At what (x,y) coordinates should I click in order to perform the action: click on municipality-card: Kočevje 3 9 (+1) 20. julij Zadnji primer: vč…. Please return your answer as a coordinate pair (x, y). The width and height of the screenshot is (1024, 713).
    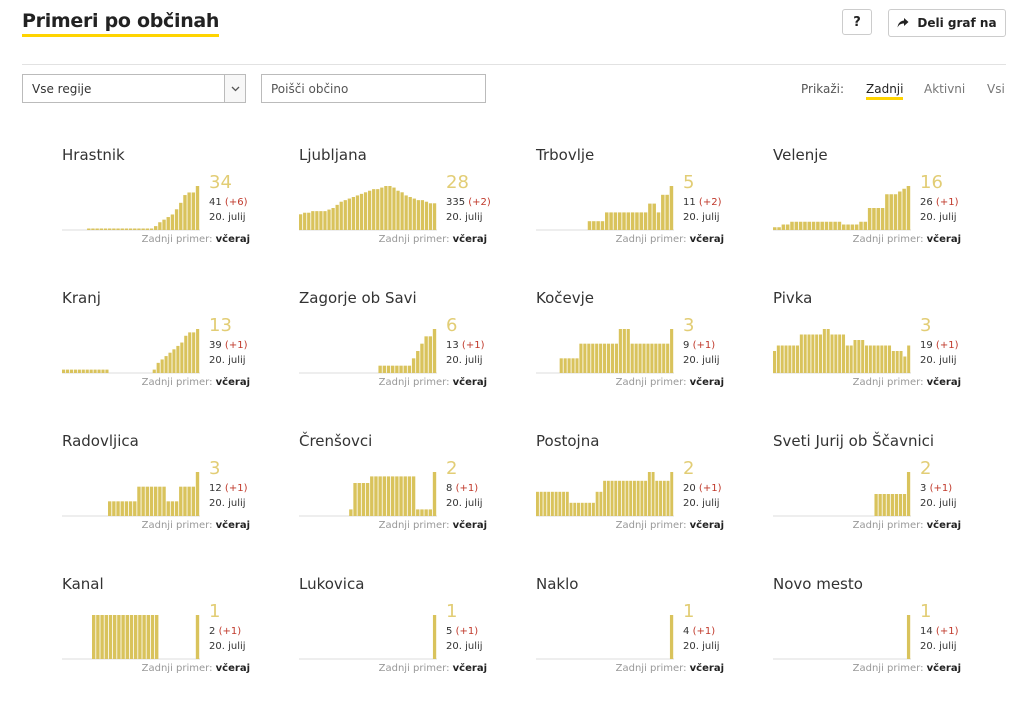
    Looking at the image, I should click on (636, 349).